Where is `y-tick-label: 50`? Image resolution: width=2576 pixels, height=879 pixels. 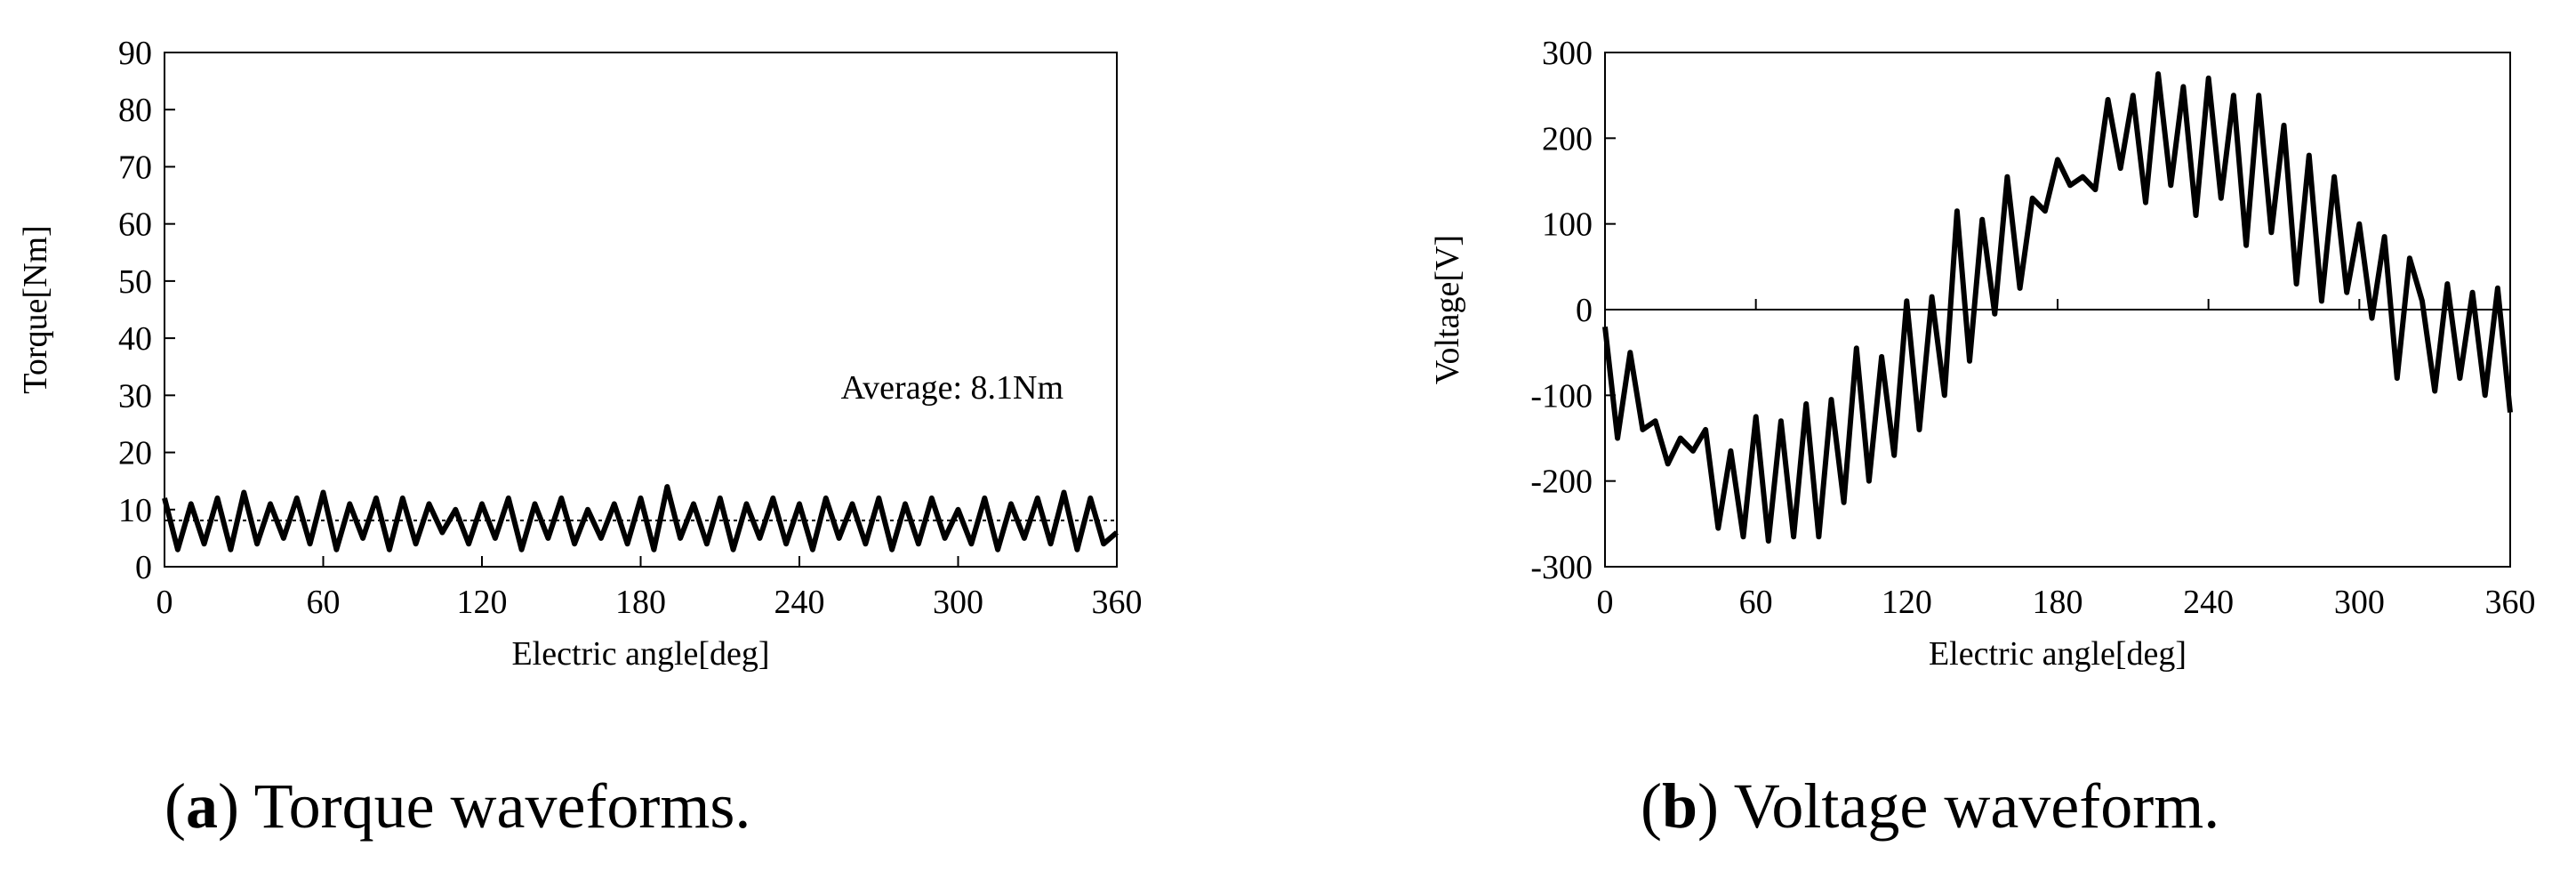
y-tick-label: 50 is located at coordinates (135, 282).